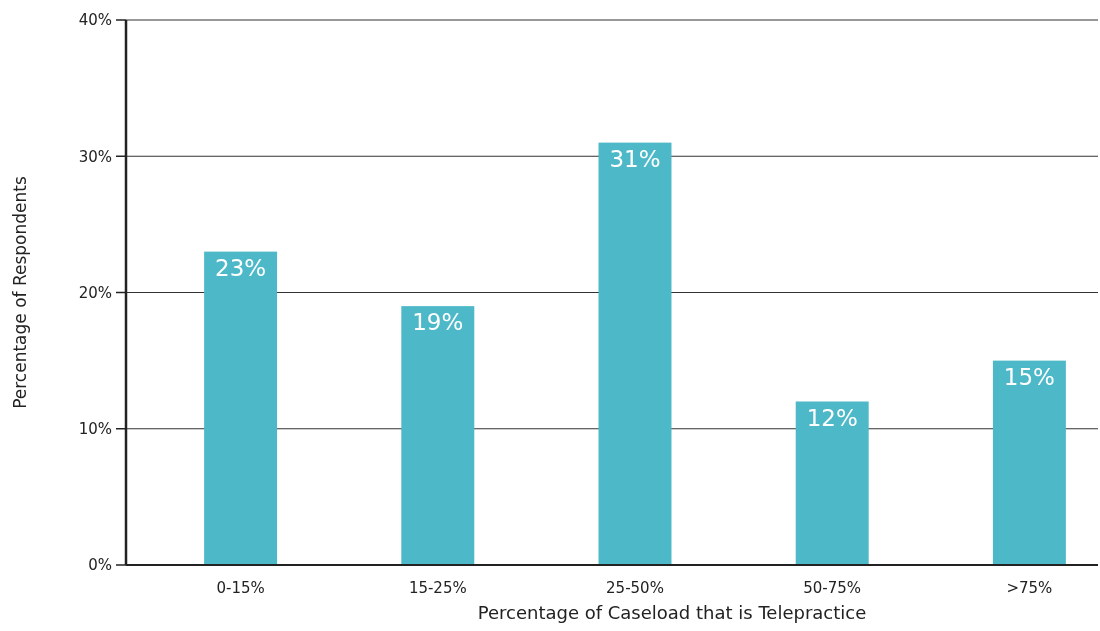  I want to click on x-tick-label: 50-75%, so click(832, 588).